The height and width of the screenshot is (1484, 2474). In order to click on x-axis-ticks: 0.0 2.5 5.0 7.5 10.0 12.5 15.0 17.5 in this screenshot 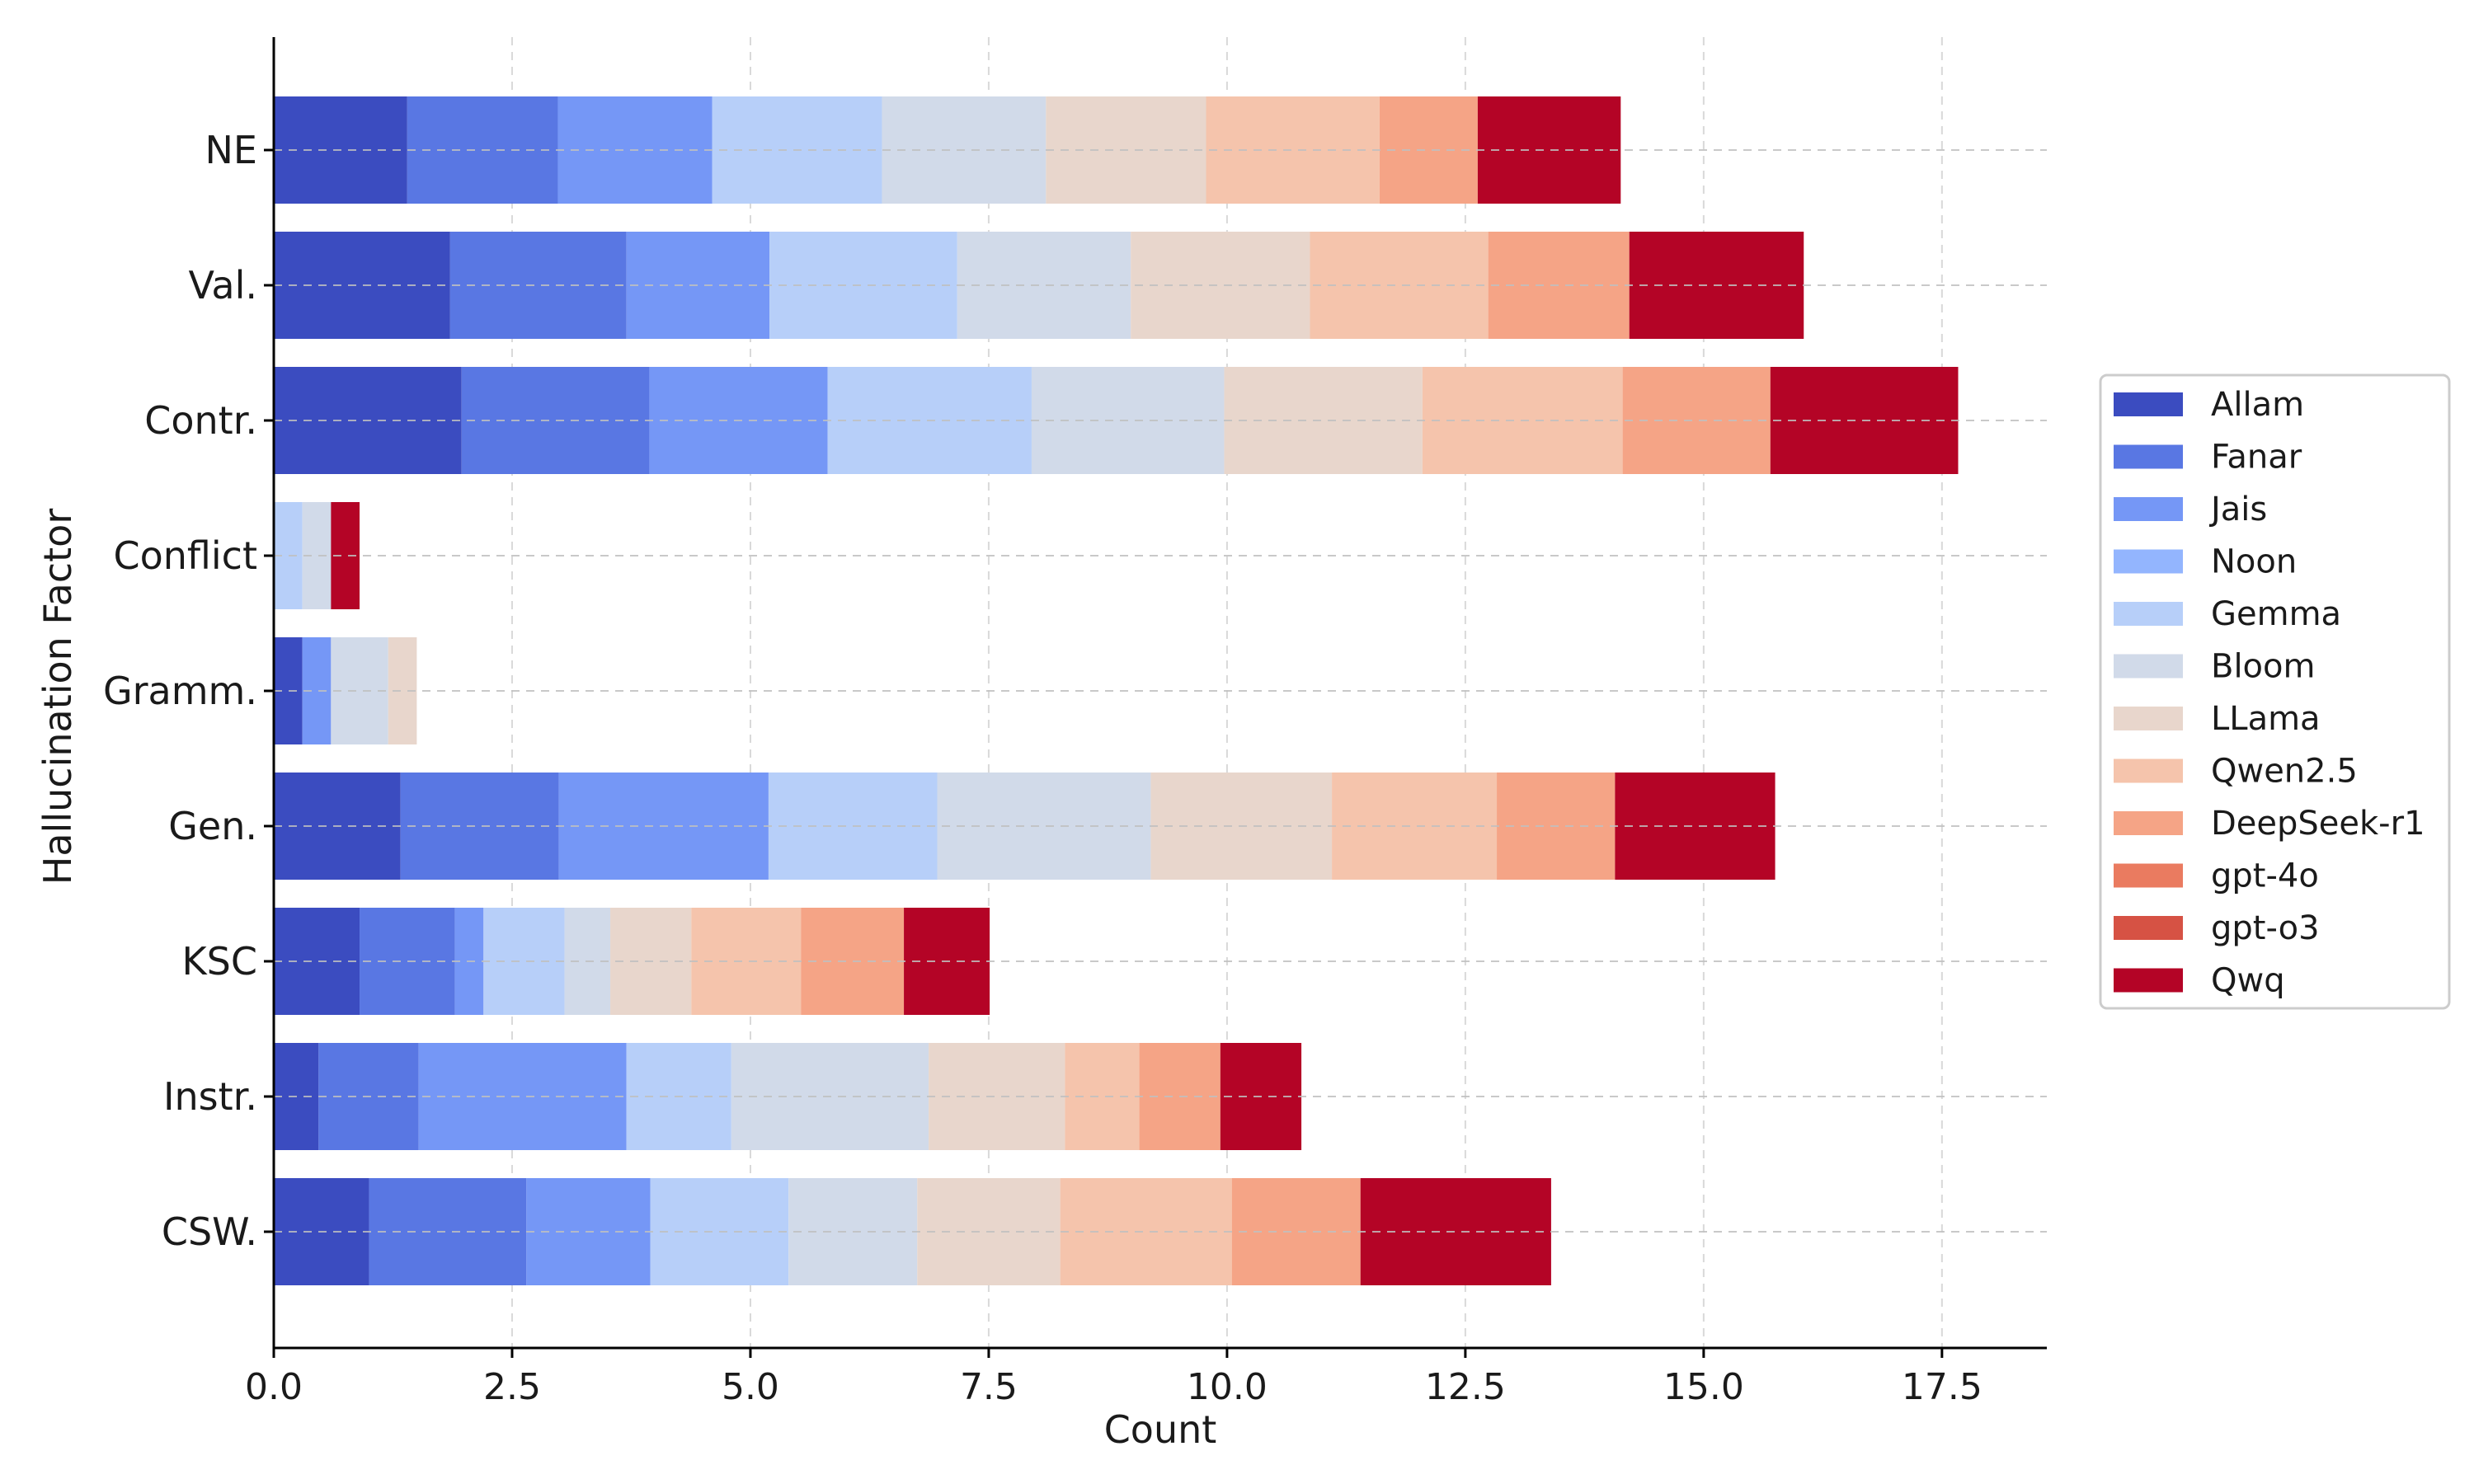, I will do `click(1113, 1378)`.